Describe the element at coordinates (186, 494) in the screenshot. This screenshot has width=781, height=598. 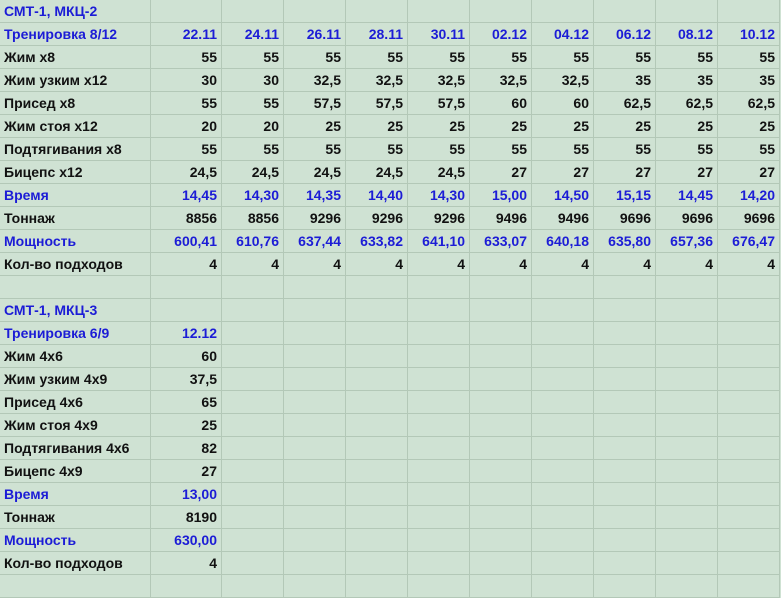
I see `value-cell: 13,00` at that location.